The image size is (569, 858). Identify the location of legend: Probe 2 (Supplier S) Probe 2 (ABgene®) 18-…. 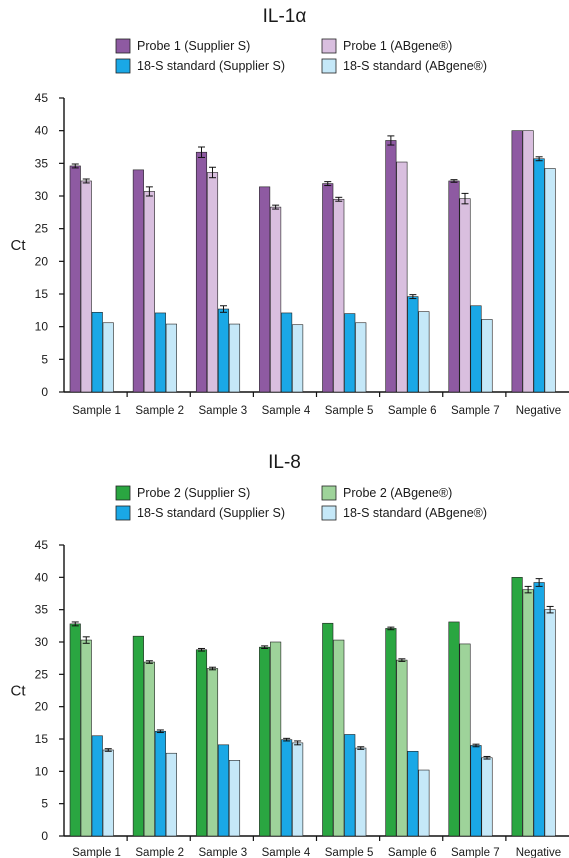
(301, 503).